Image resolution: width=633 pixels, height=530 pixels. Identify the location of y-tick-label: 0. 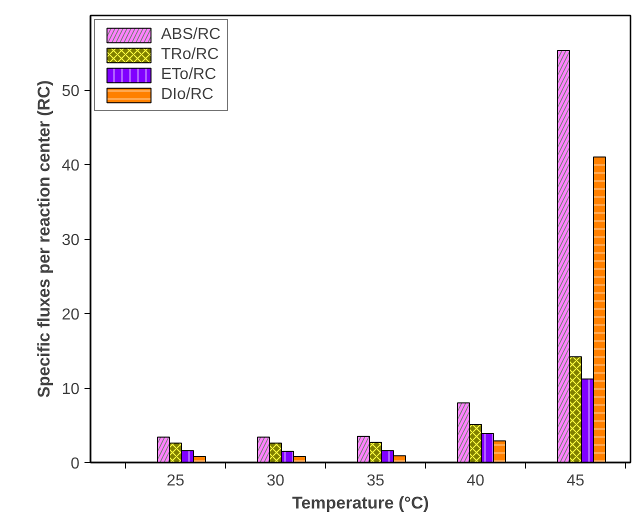
(75, 464).